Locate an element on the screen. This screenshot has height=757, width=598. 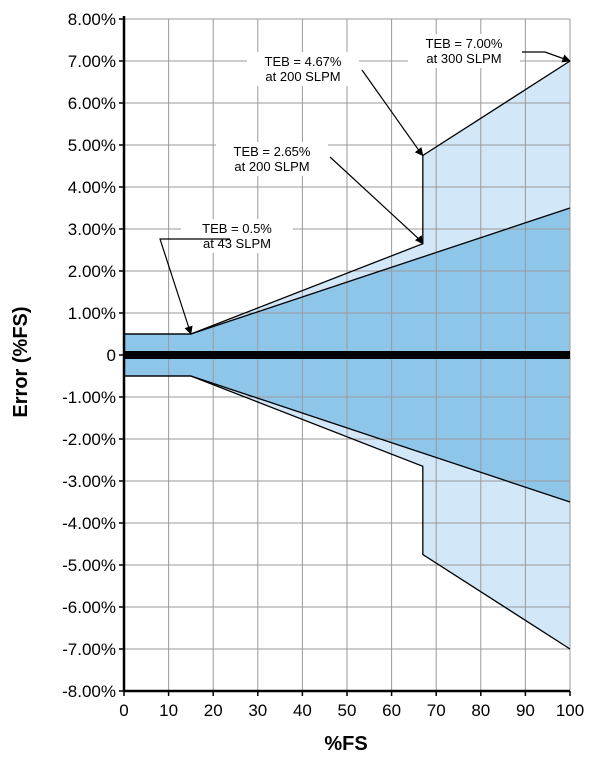
y-tick-label: -7.00% is located at coordinates (89, 649).